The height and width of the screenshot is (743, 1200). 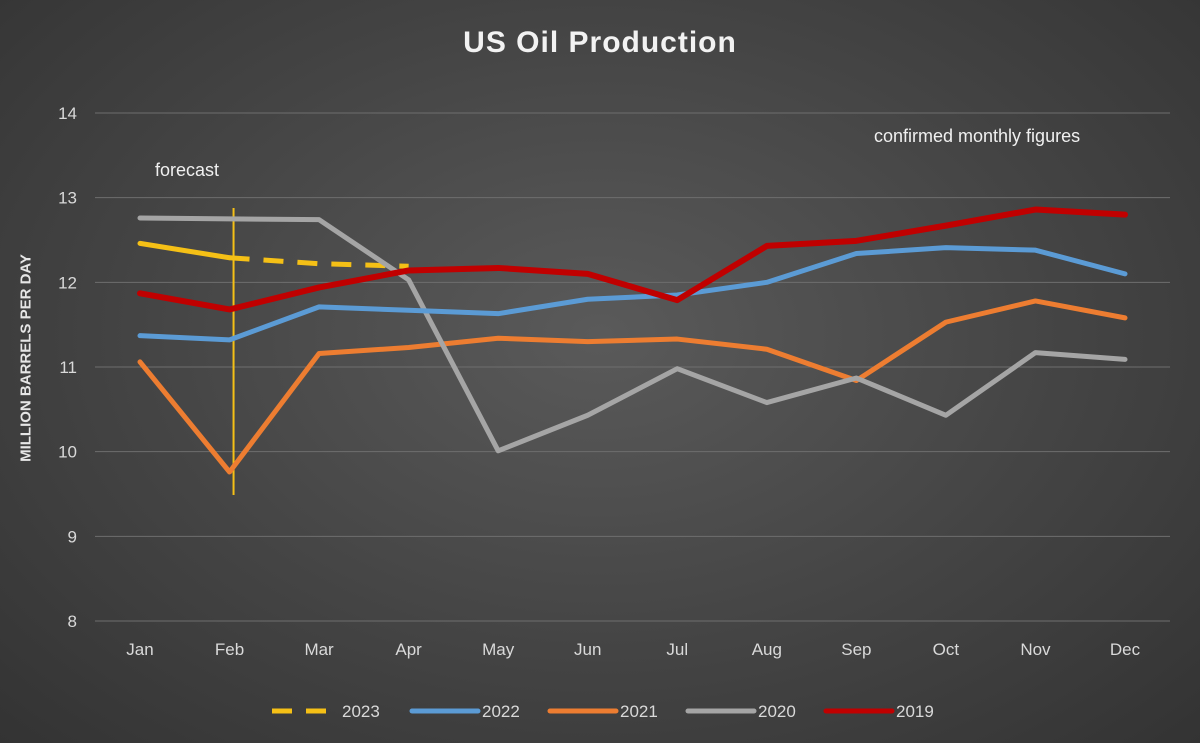 What do you see at coordinates (319, 262) in the screenshot?
I see `series-line-2023-forecast` at bounding box center [319, 262].